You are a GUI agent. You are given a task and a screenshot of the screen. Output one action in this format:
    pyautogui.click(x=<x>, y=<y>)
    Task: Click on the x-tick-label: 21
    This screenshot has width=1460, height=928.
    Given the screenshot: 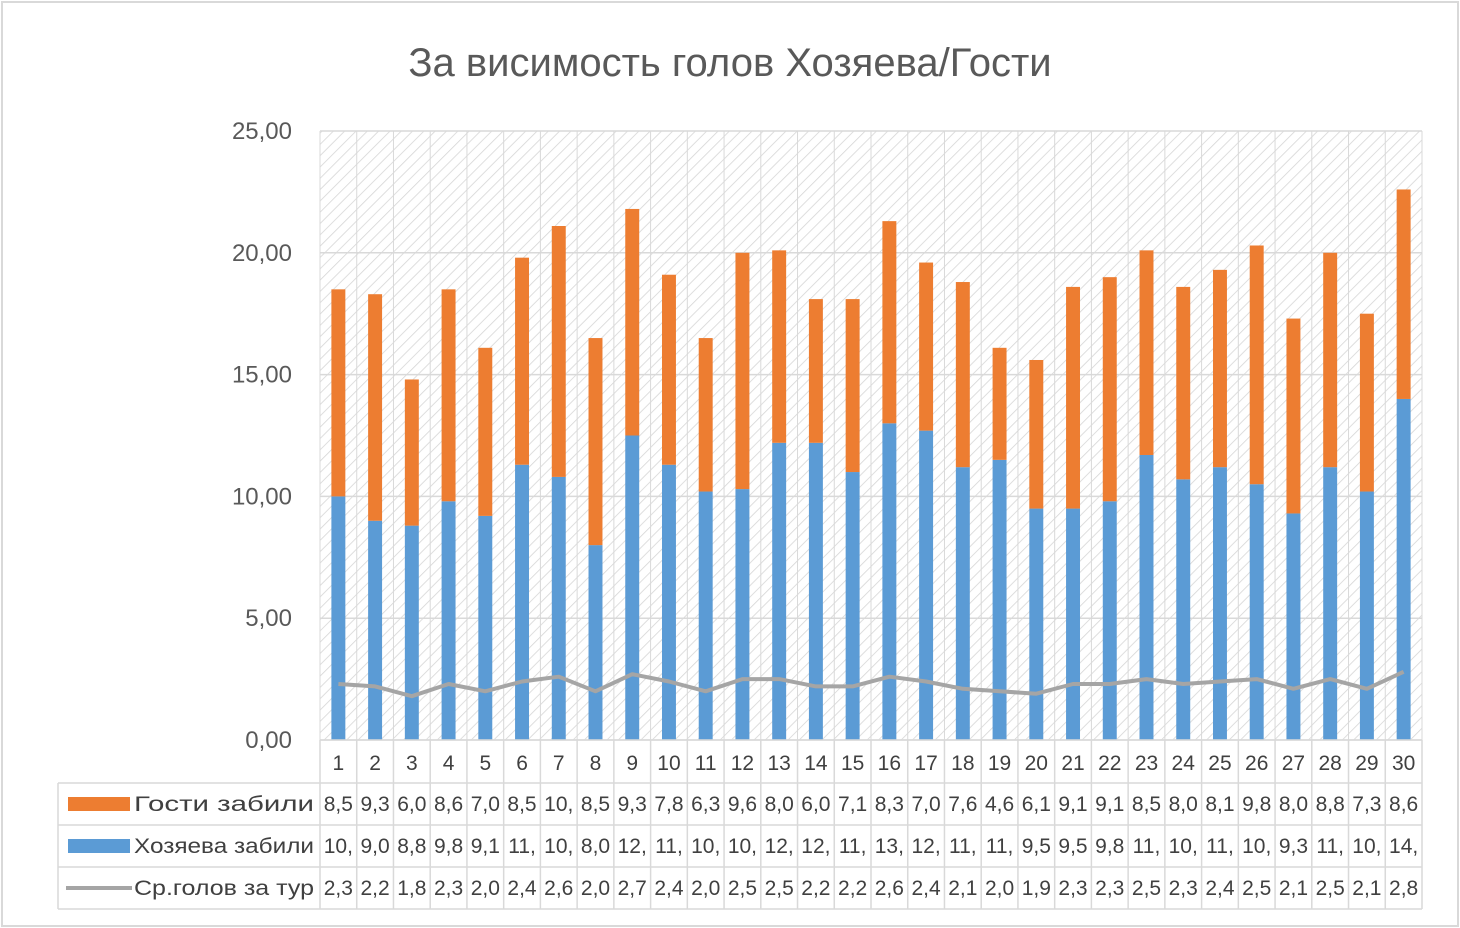 What is the action you would take?
    pyautogui.click(x=1072, y=763)
    